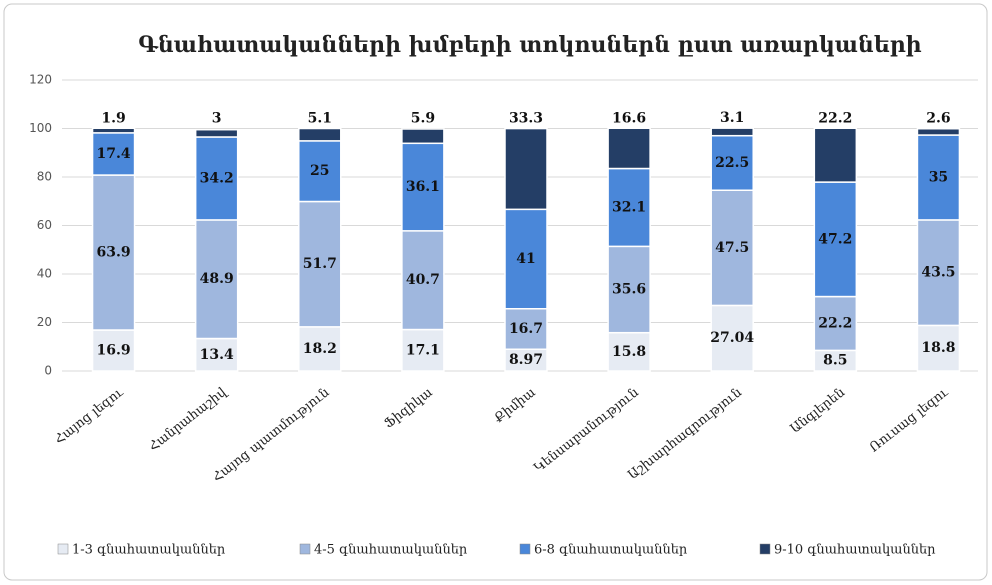 Image resolution: width=992 pixels, height=585 pixels. Describe the element at coordinates (835, 361) in the screenshot. I see `data-label: 8.5` at that location.